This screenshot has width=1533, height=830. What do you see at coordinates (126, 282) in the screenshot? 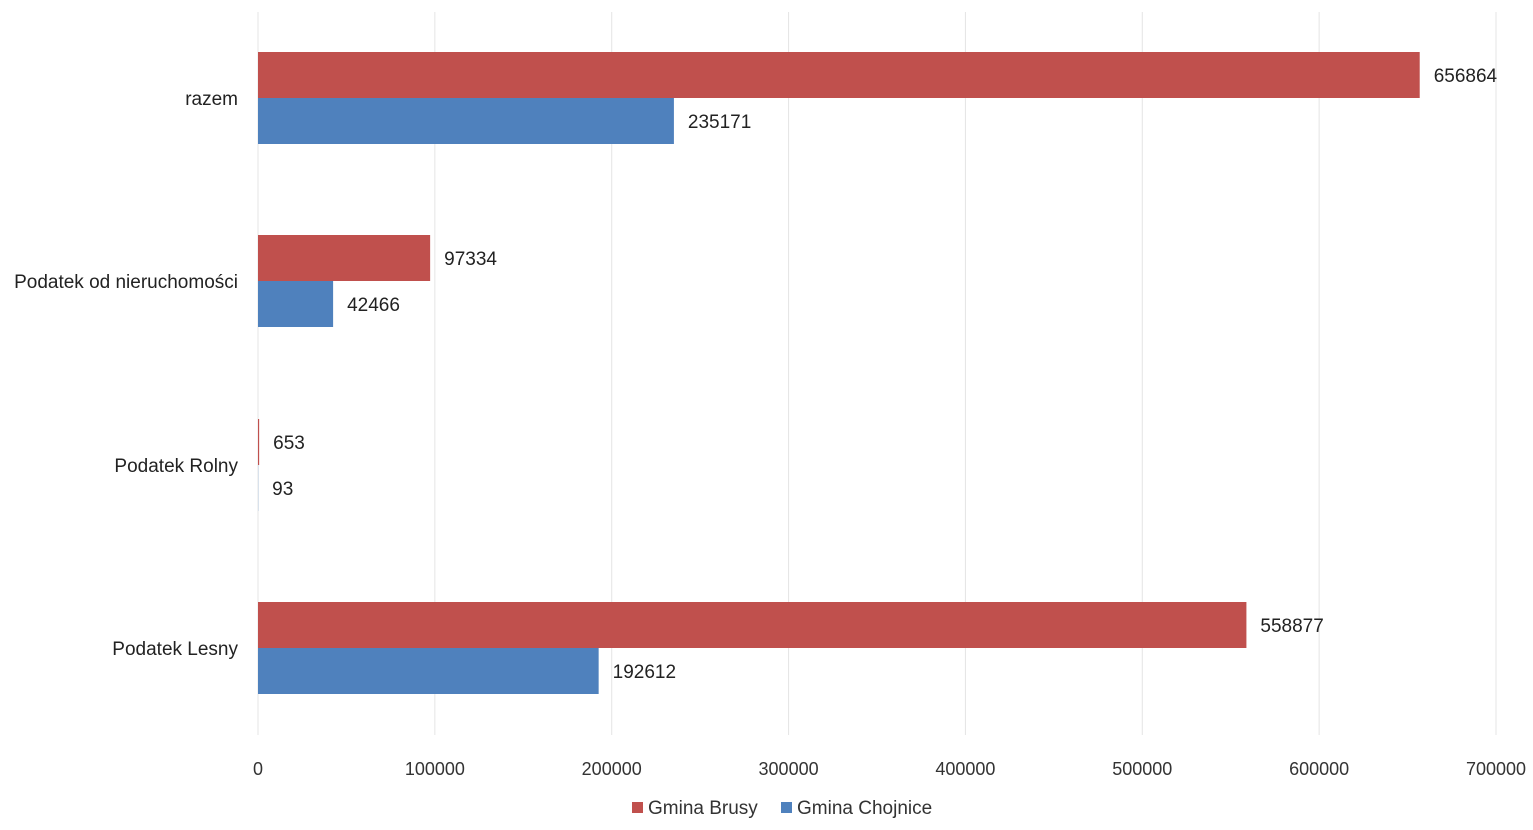
I see `category-label: Podatek od nieruchomości` at bounding box center [126, 282].